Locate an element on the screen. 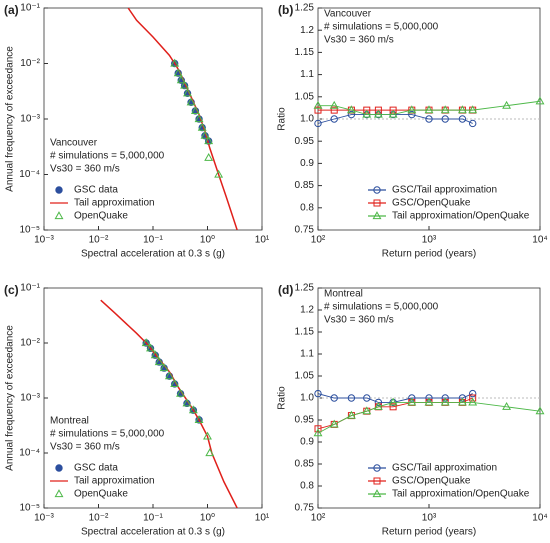 The width and height of the screenshot is (550, 543). x-tick-label: 10⁻¹ is located at coordinates (153, 240).